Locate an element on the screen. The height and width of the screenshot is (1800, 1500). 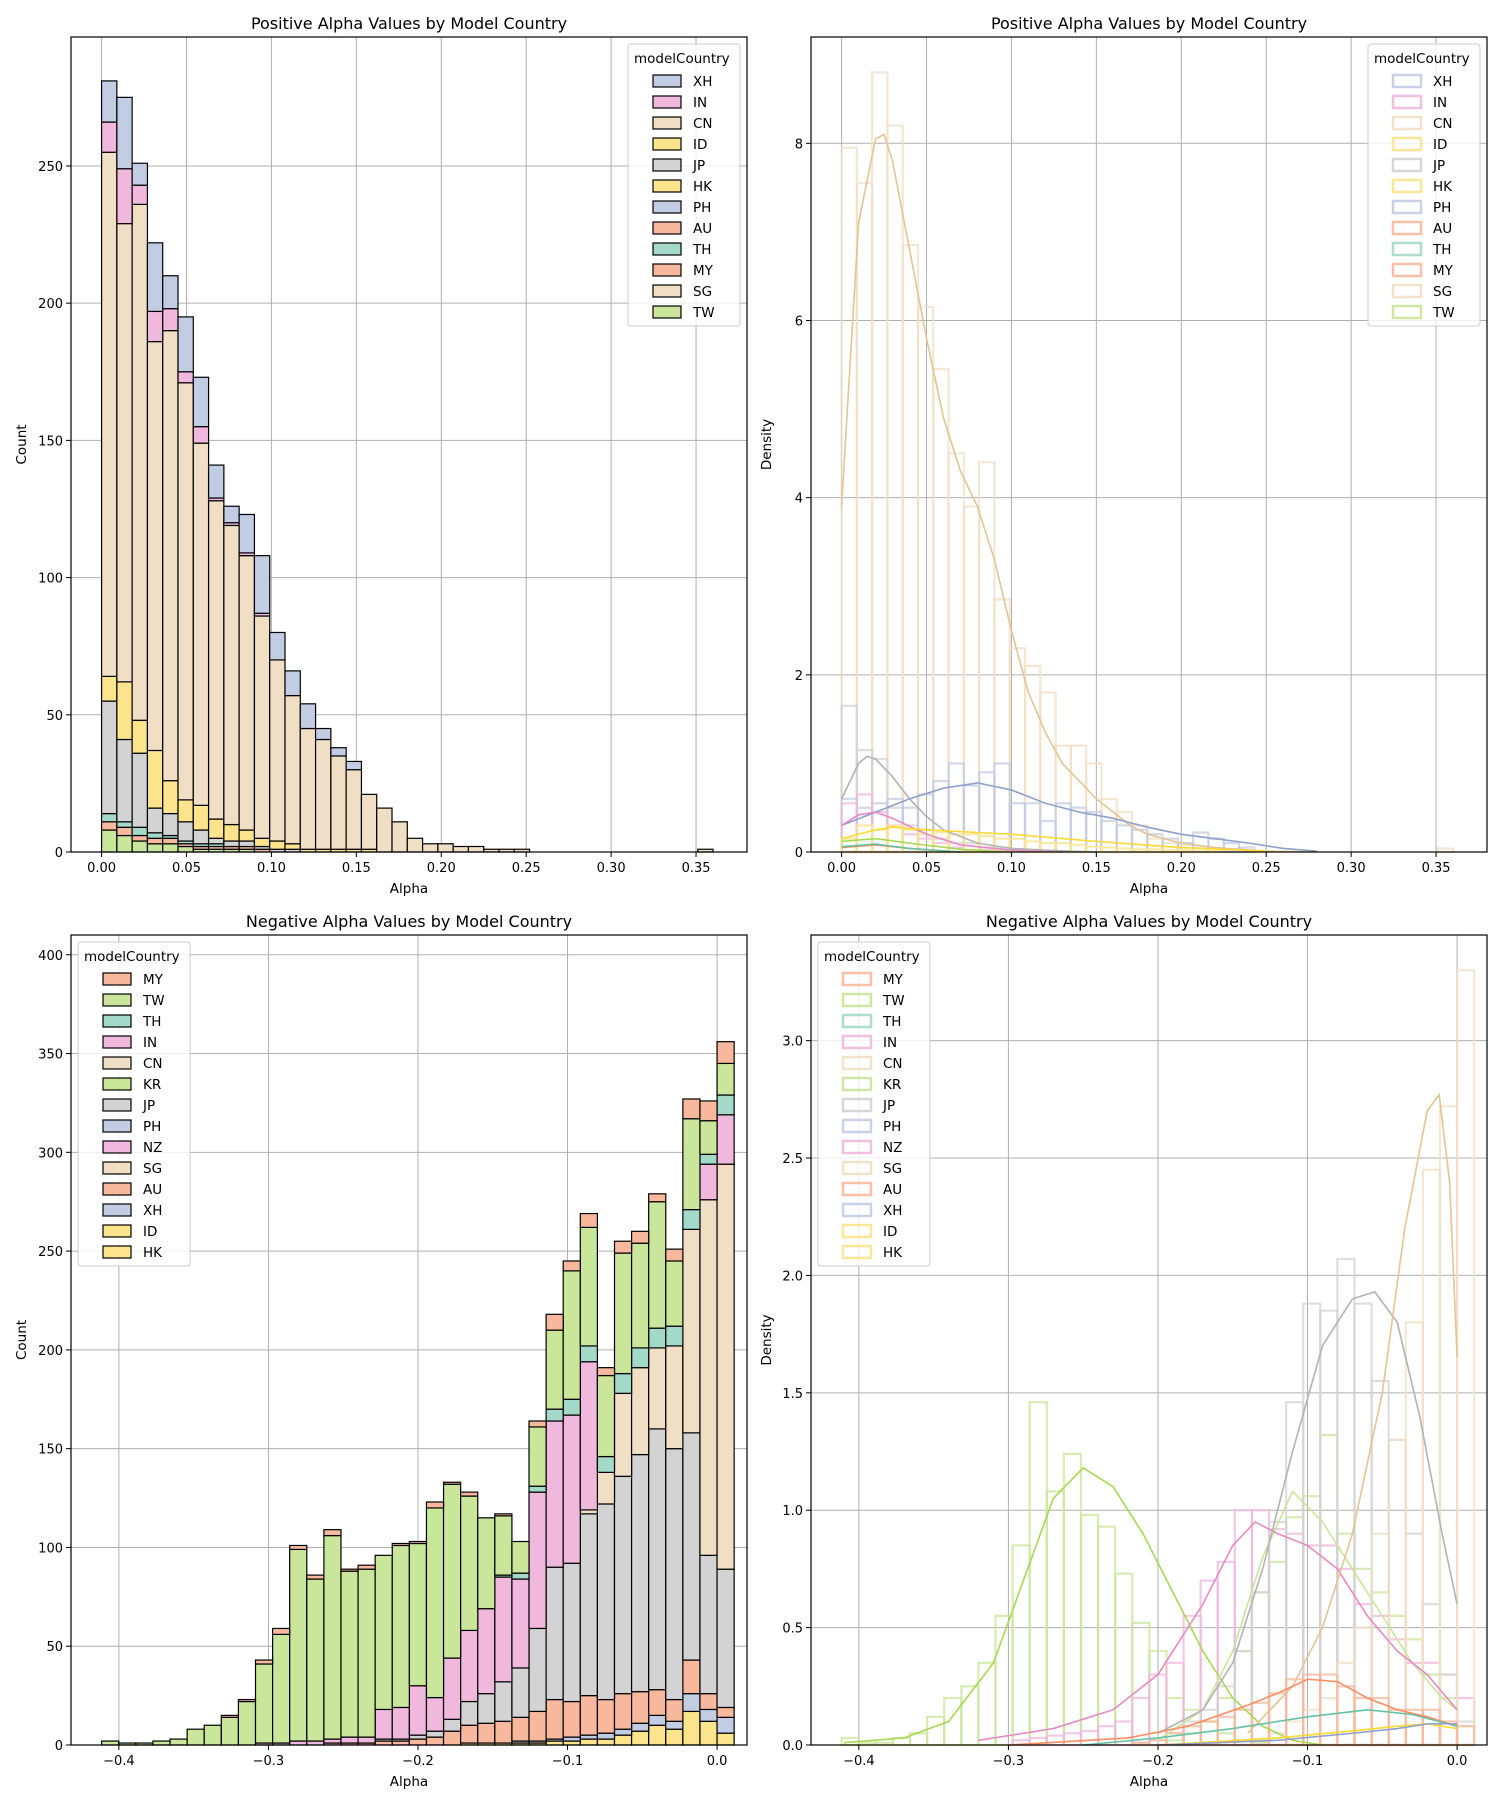
bar-segment-IN is located at coordinates (435, 1714).